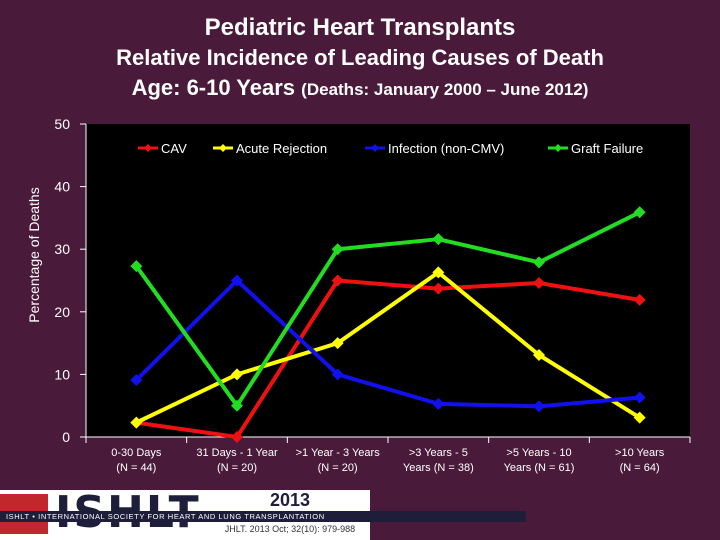 The width and height of the screenshot is (720, 540). What do you see at coordinates (607, 148) in the screenshot?
I see `legend-label: Graft Failure` at bounding box center [607, 148].